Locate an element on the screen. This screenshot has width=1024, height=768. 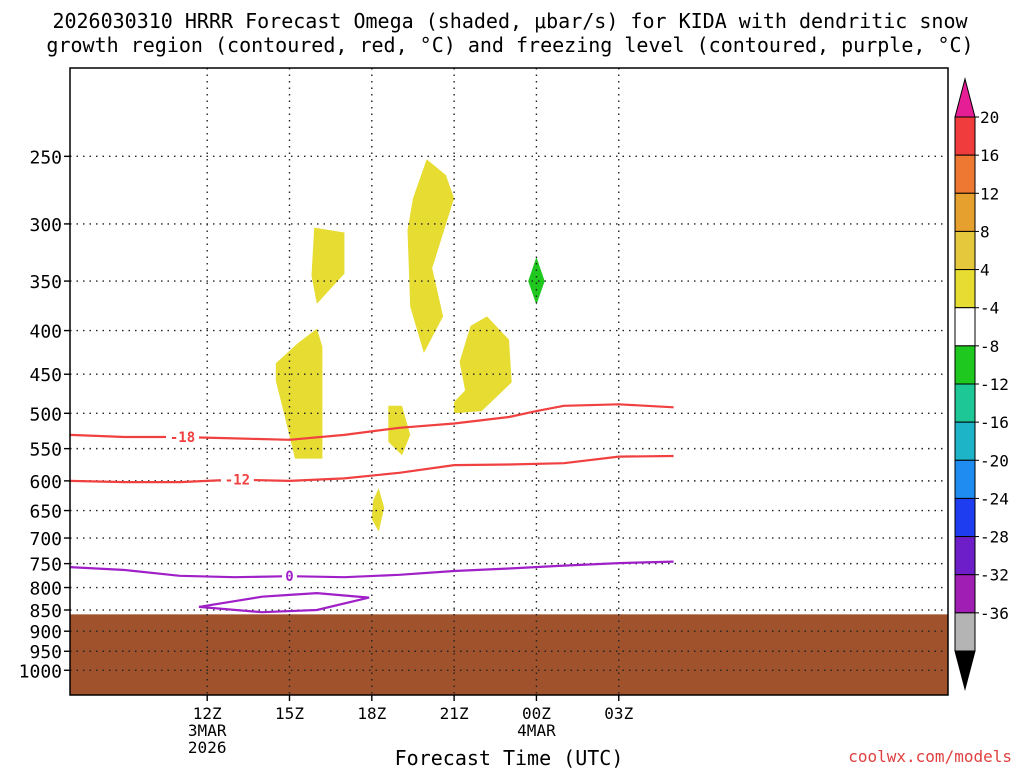
omega-region-c is located at coordinates (431, 256).